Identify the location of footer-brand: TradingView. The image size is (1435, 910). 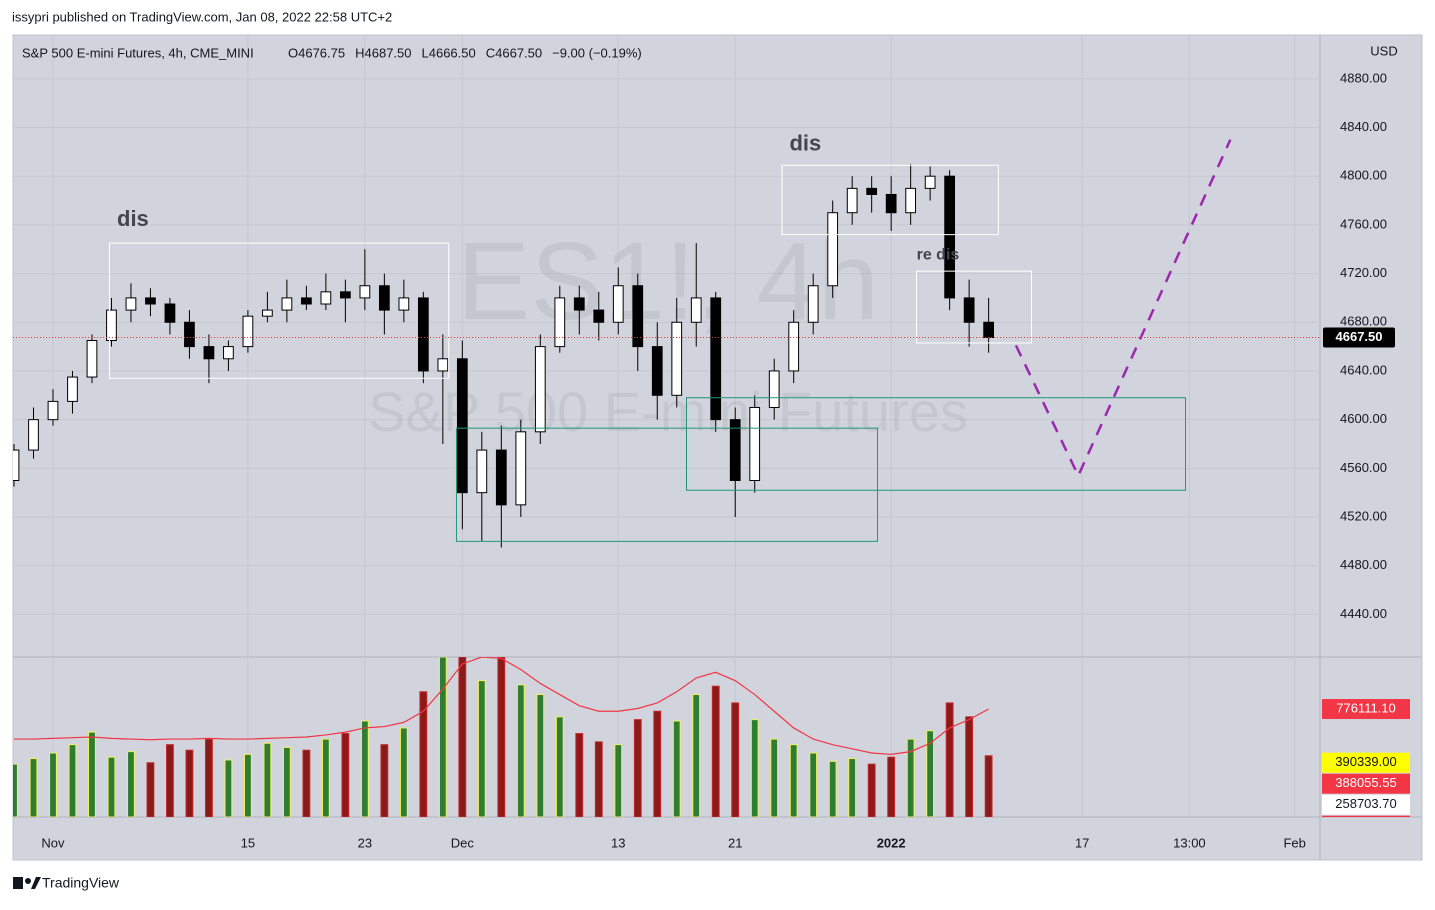
(81, 883).